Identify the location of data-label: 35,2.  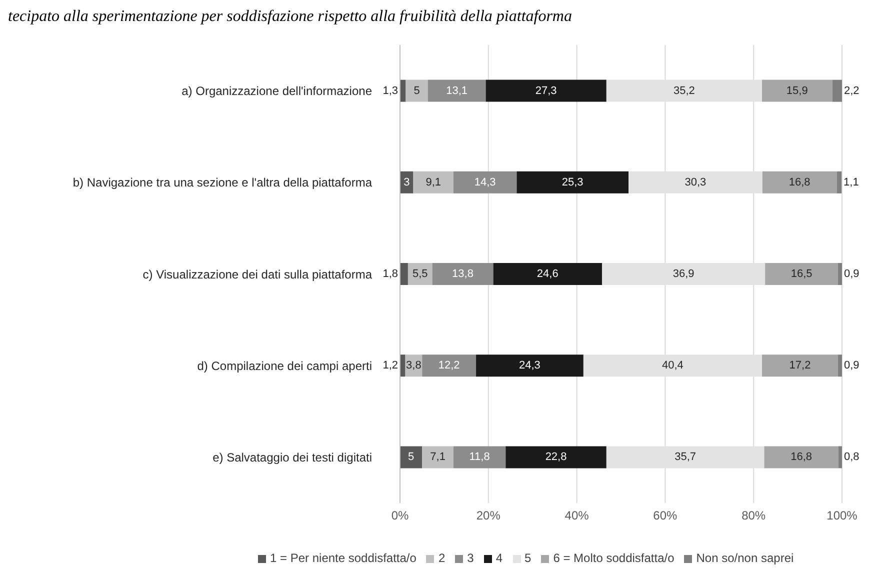
(684, 90).